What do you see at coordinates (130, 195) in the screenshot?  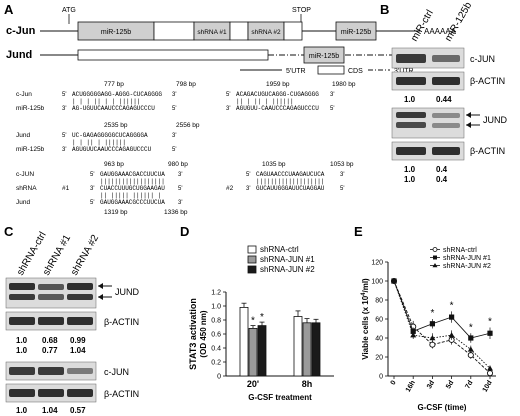 I see `align3-bars2: || ||||| |||||| |` at bounding box center [130, 195].